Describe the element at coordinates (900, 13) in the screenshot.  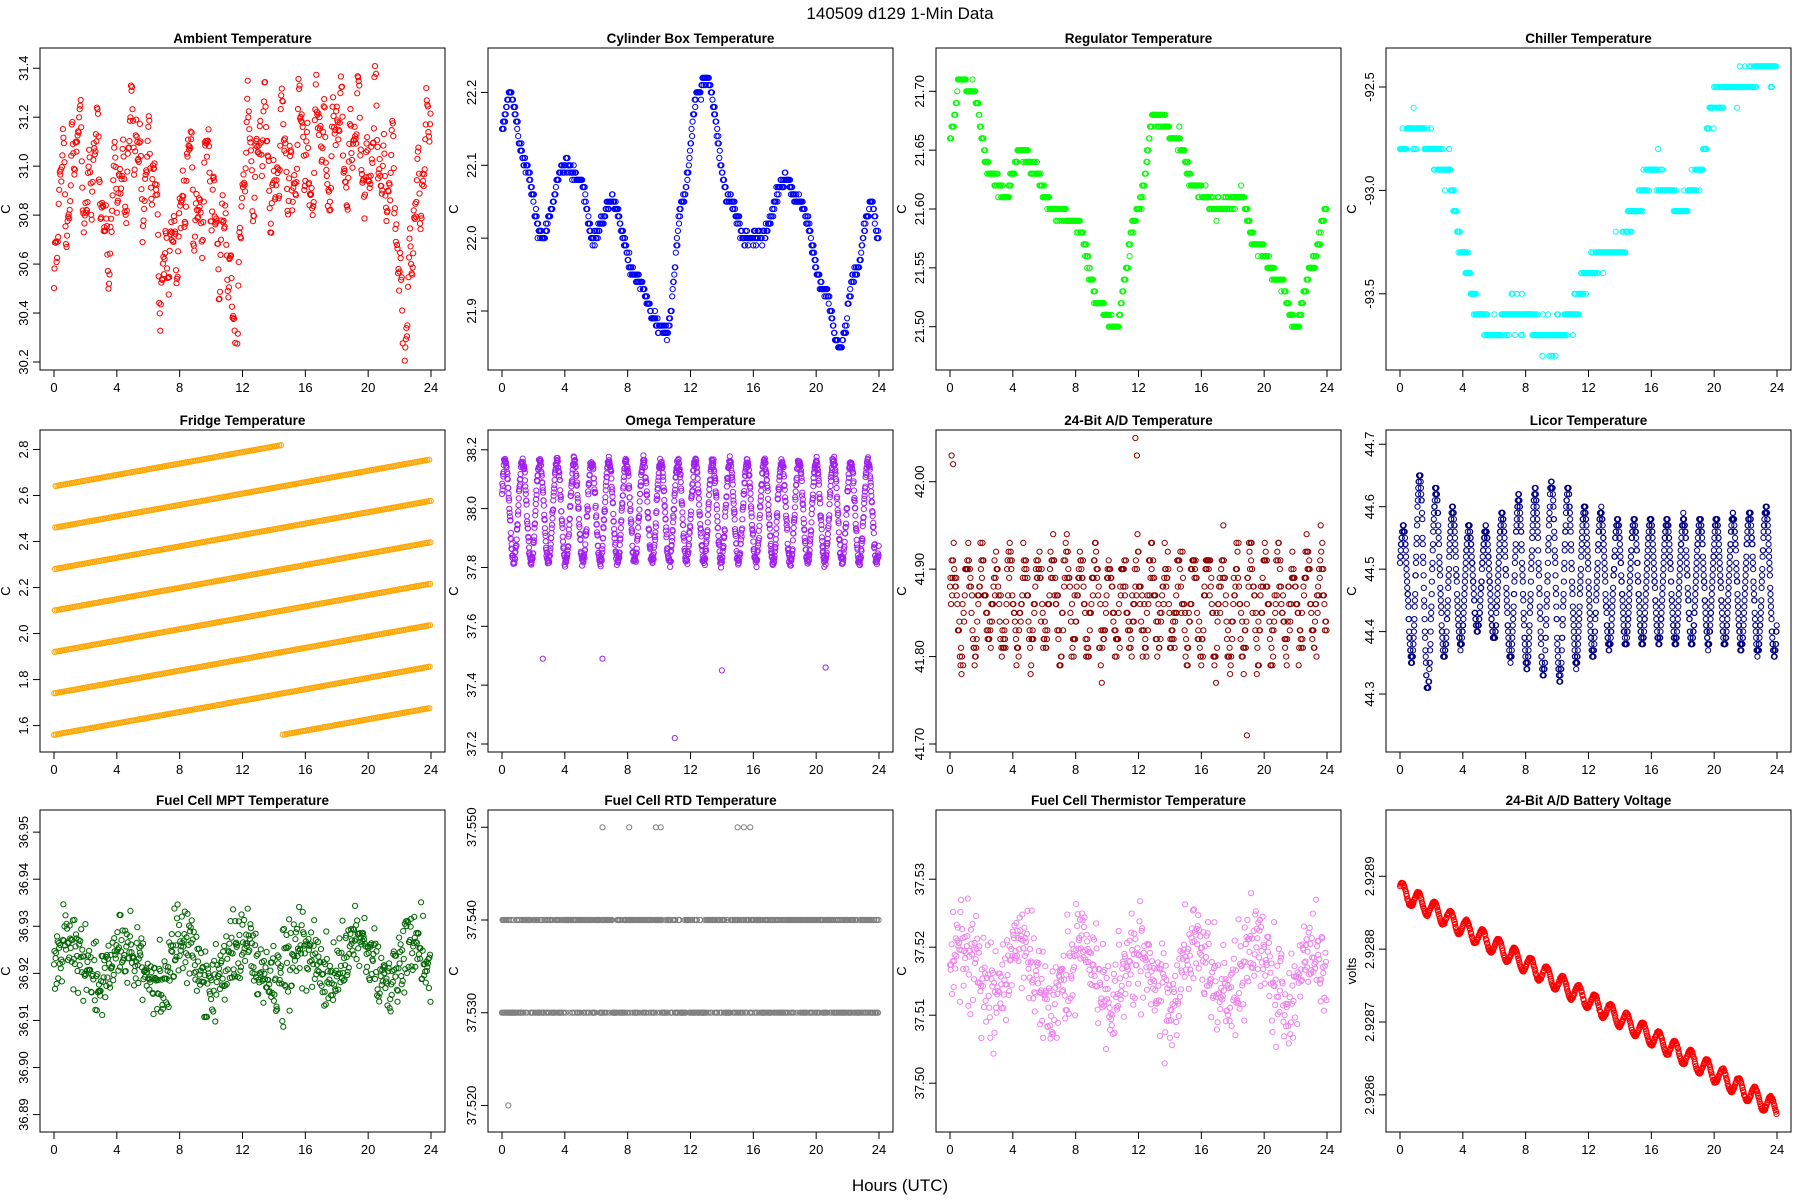
I see `figure-title: 140509 d129 1-Min Data` at that location.